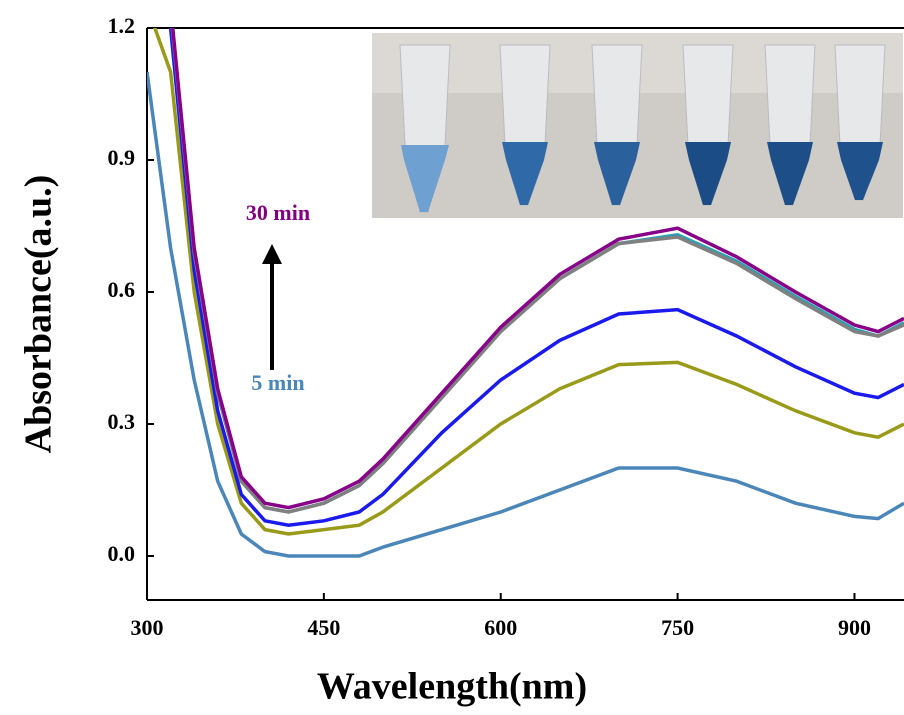 The width and height of the screenshot is (904, 715). I want to click on y-tick-label: 0.3, so click(122, 421).